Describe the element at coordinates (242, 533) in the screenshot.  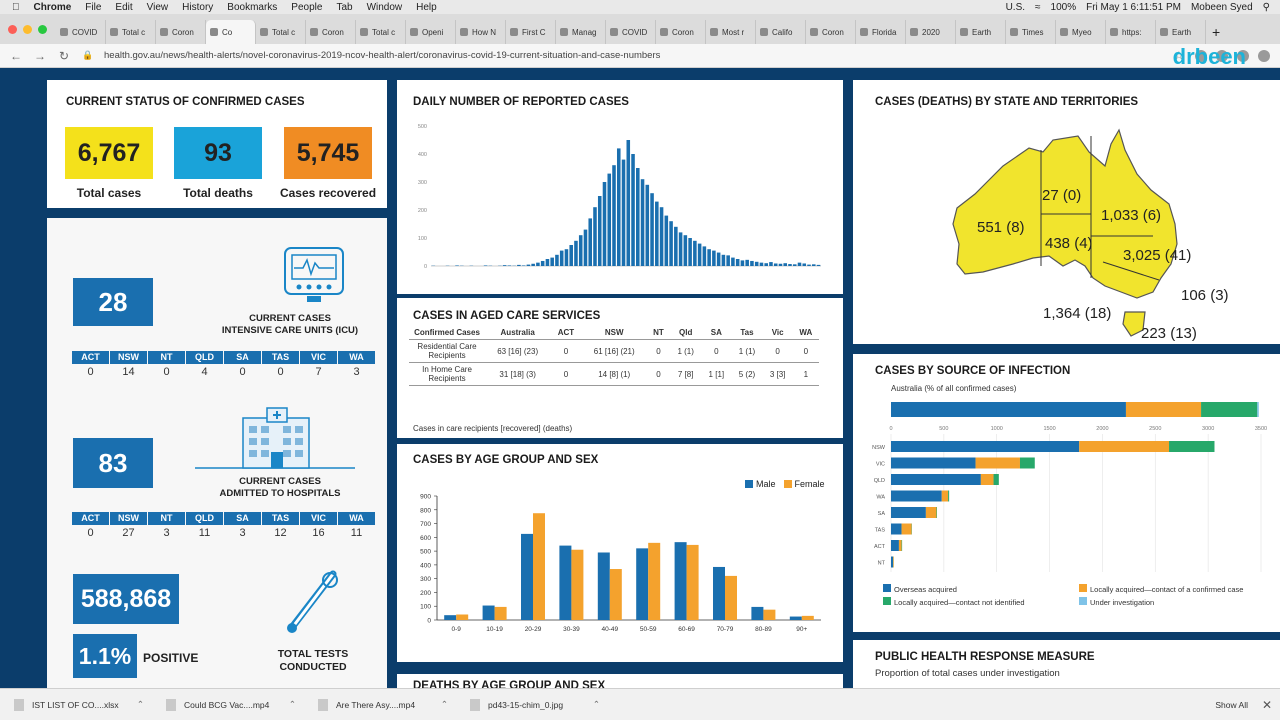
I see `hospital-value-sa: 3` at that location.